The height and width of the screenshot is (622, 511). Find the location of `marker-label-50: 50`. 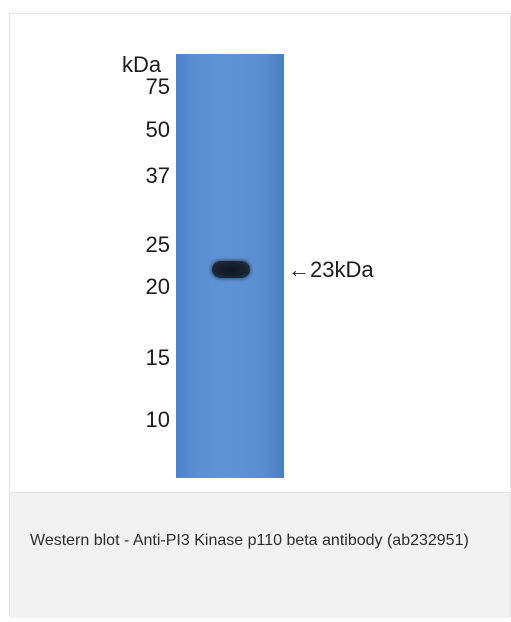

marker-label-50: 50 is located at coordinates (157, 129).